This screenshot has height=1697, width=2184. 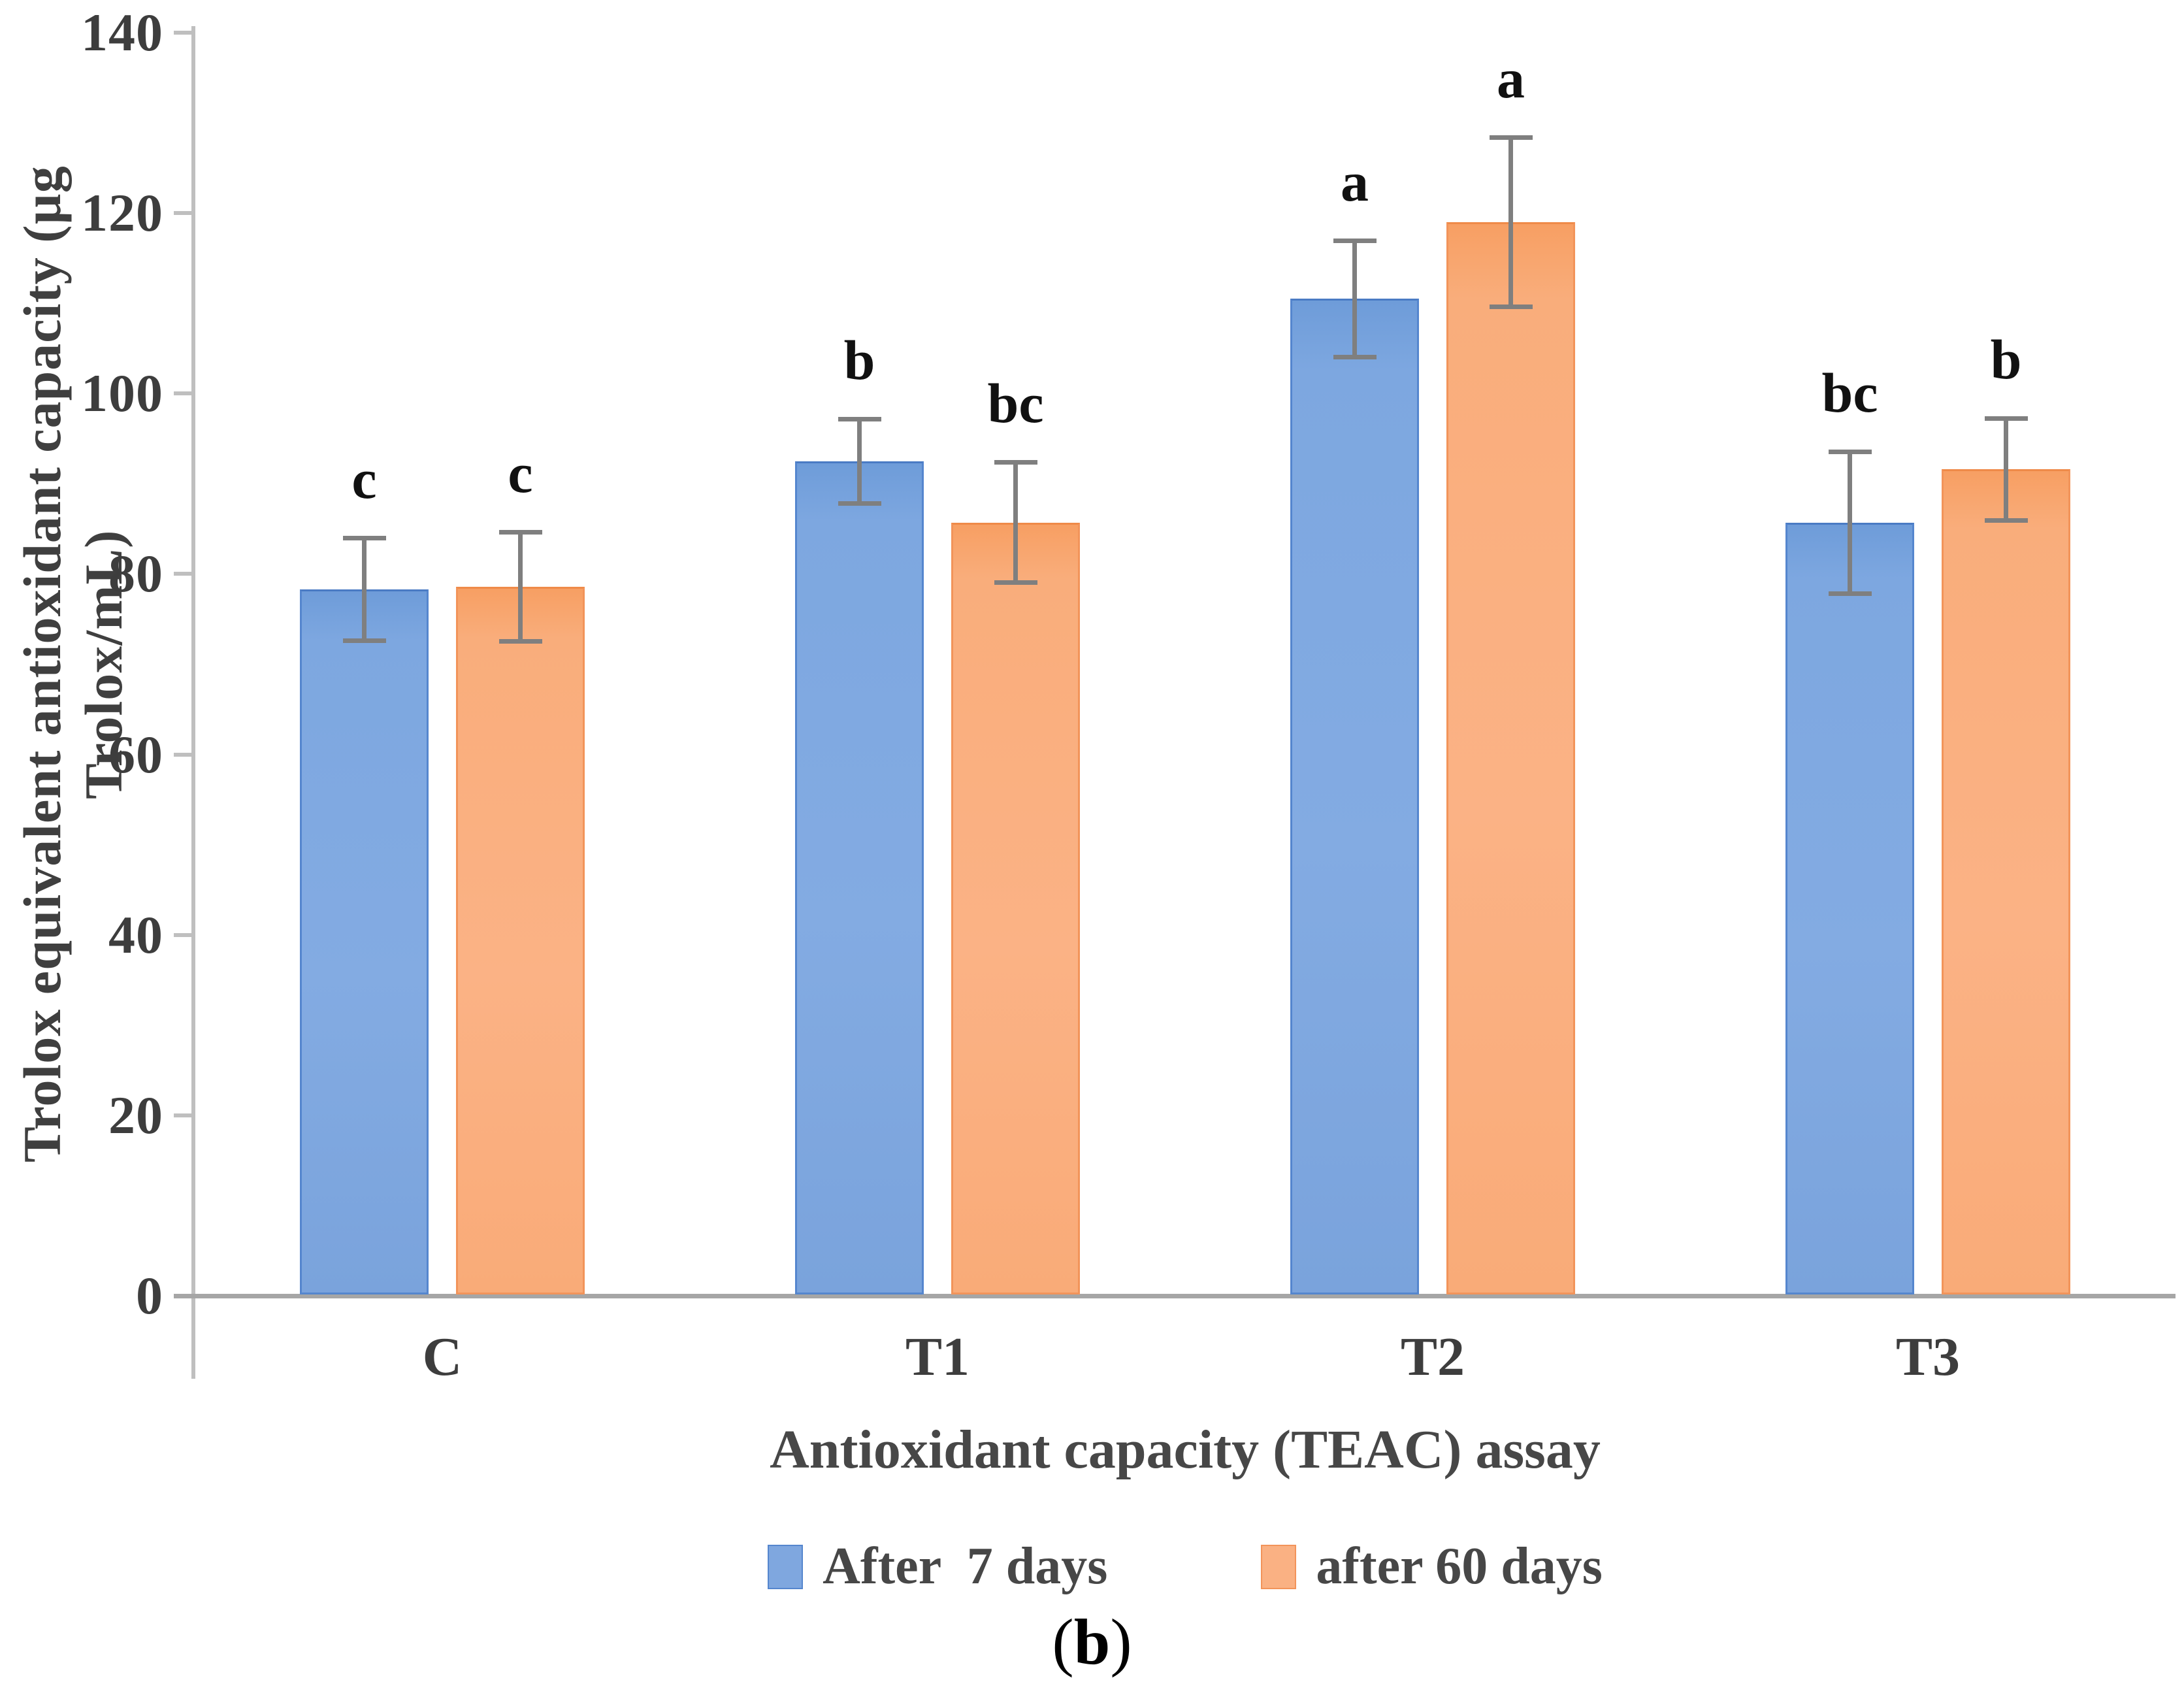 What do you see at coordinates (859, 877) in the screenshot?
I see `bar-After-7-days-T1` at bounding box center [859, 877].